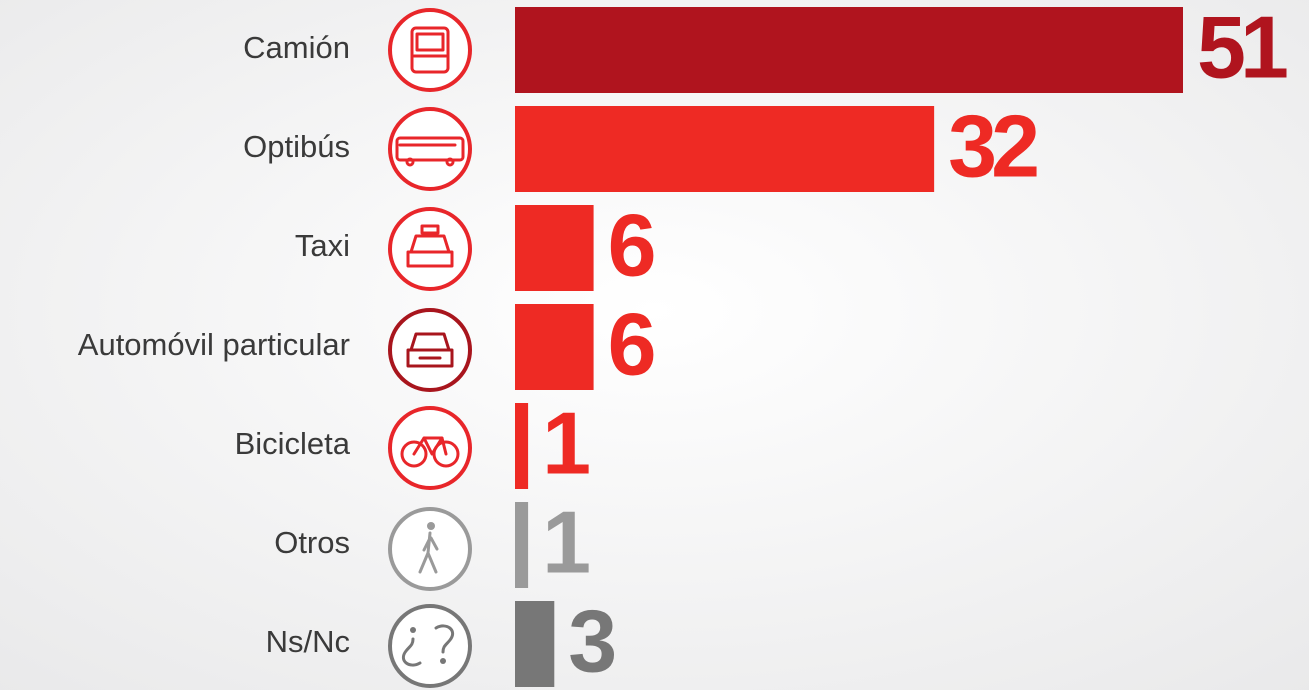 This screenshot has width=1309, height=690. I want to click on car-icon, so click(430, 350).